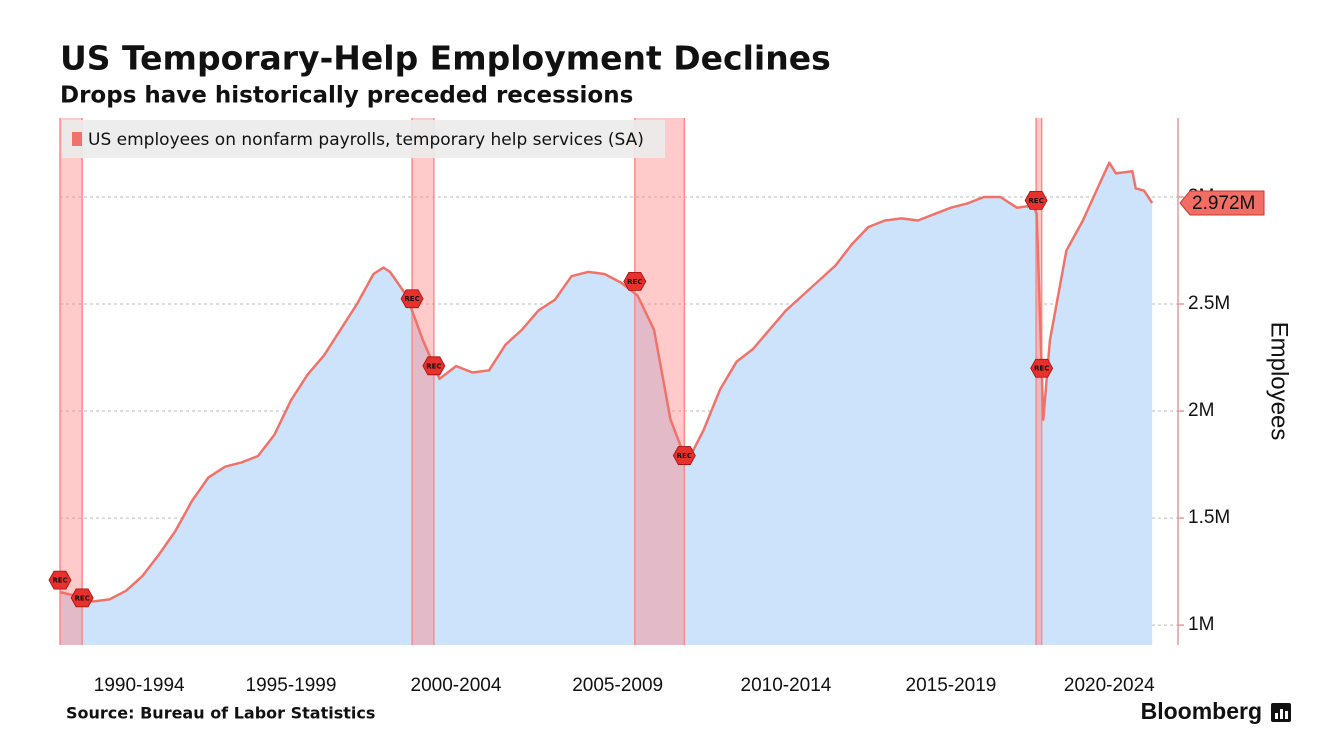 This screenshot has height=753, width=1332. I want to click on legend-swatch, so click(77, 139).